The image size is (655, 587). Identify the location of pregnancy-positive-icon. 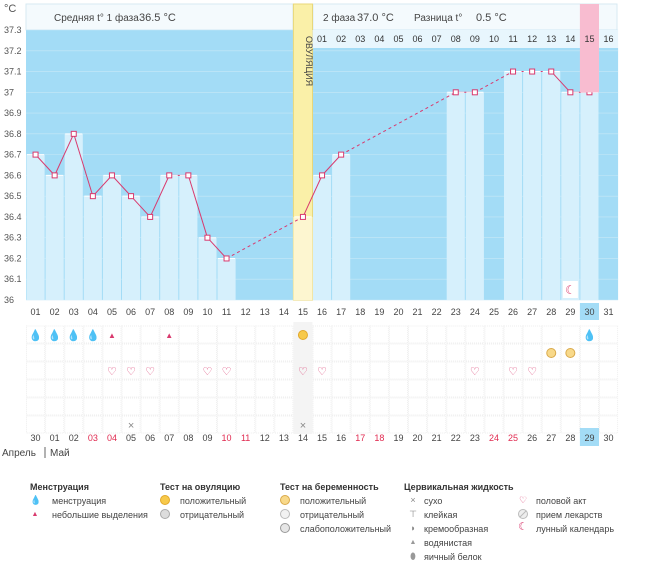
(551, 353).